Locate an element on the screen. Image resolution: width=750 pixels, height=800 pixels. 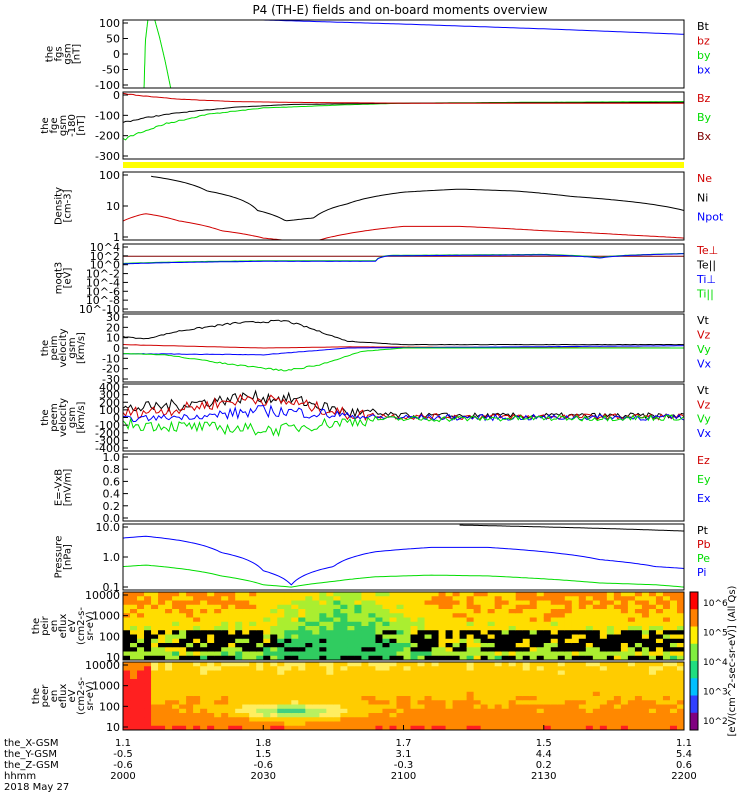
x-tick-label: 0.6 is located at coordinates (684, 765).